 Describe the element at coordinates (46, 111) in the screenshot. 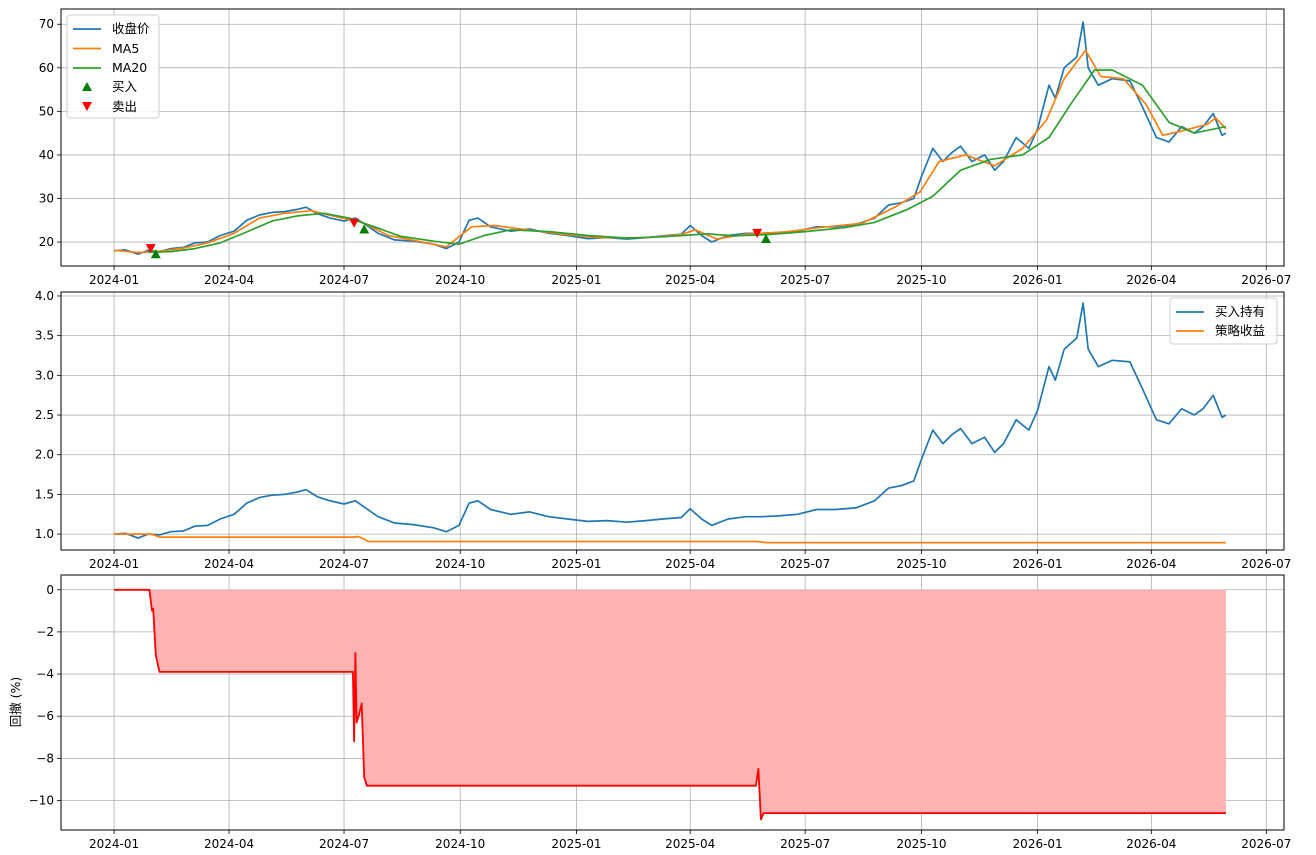

I see `y-tick-label: 50` at that location.